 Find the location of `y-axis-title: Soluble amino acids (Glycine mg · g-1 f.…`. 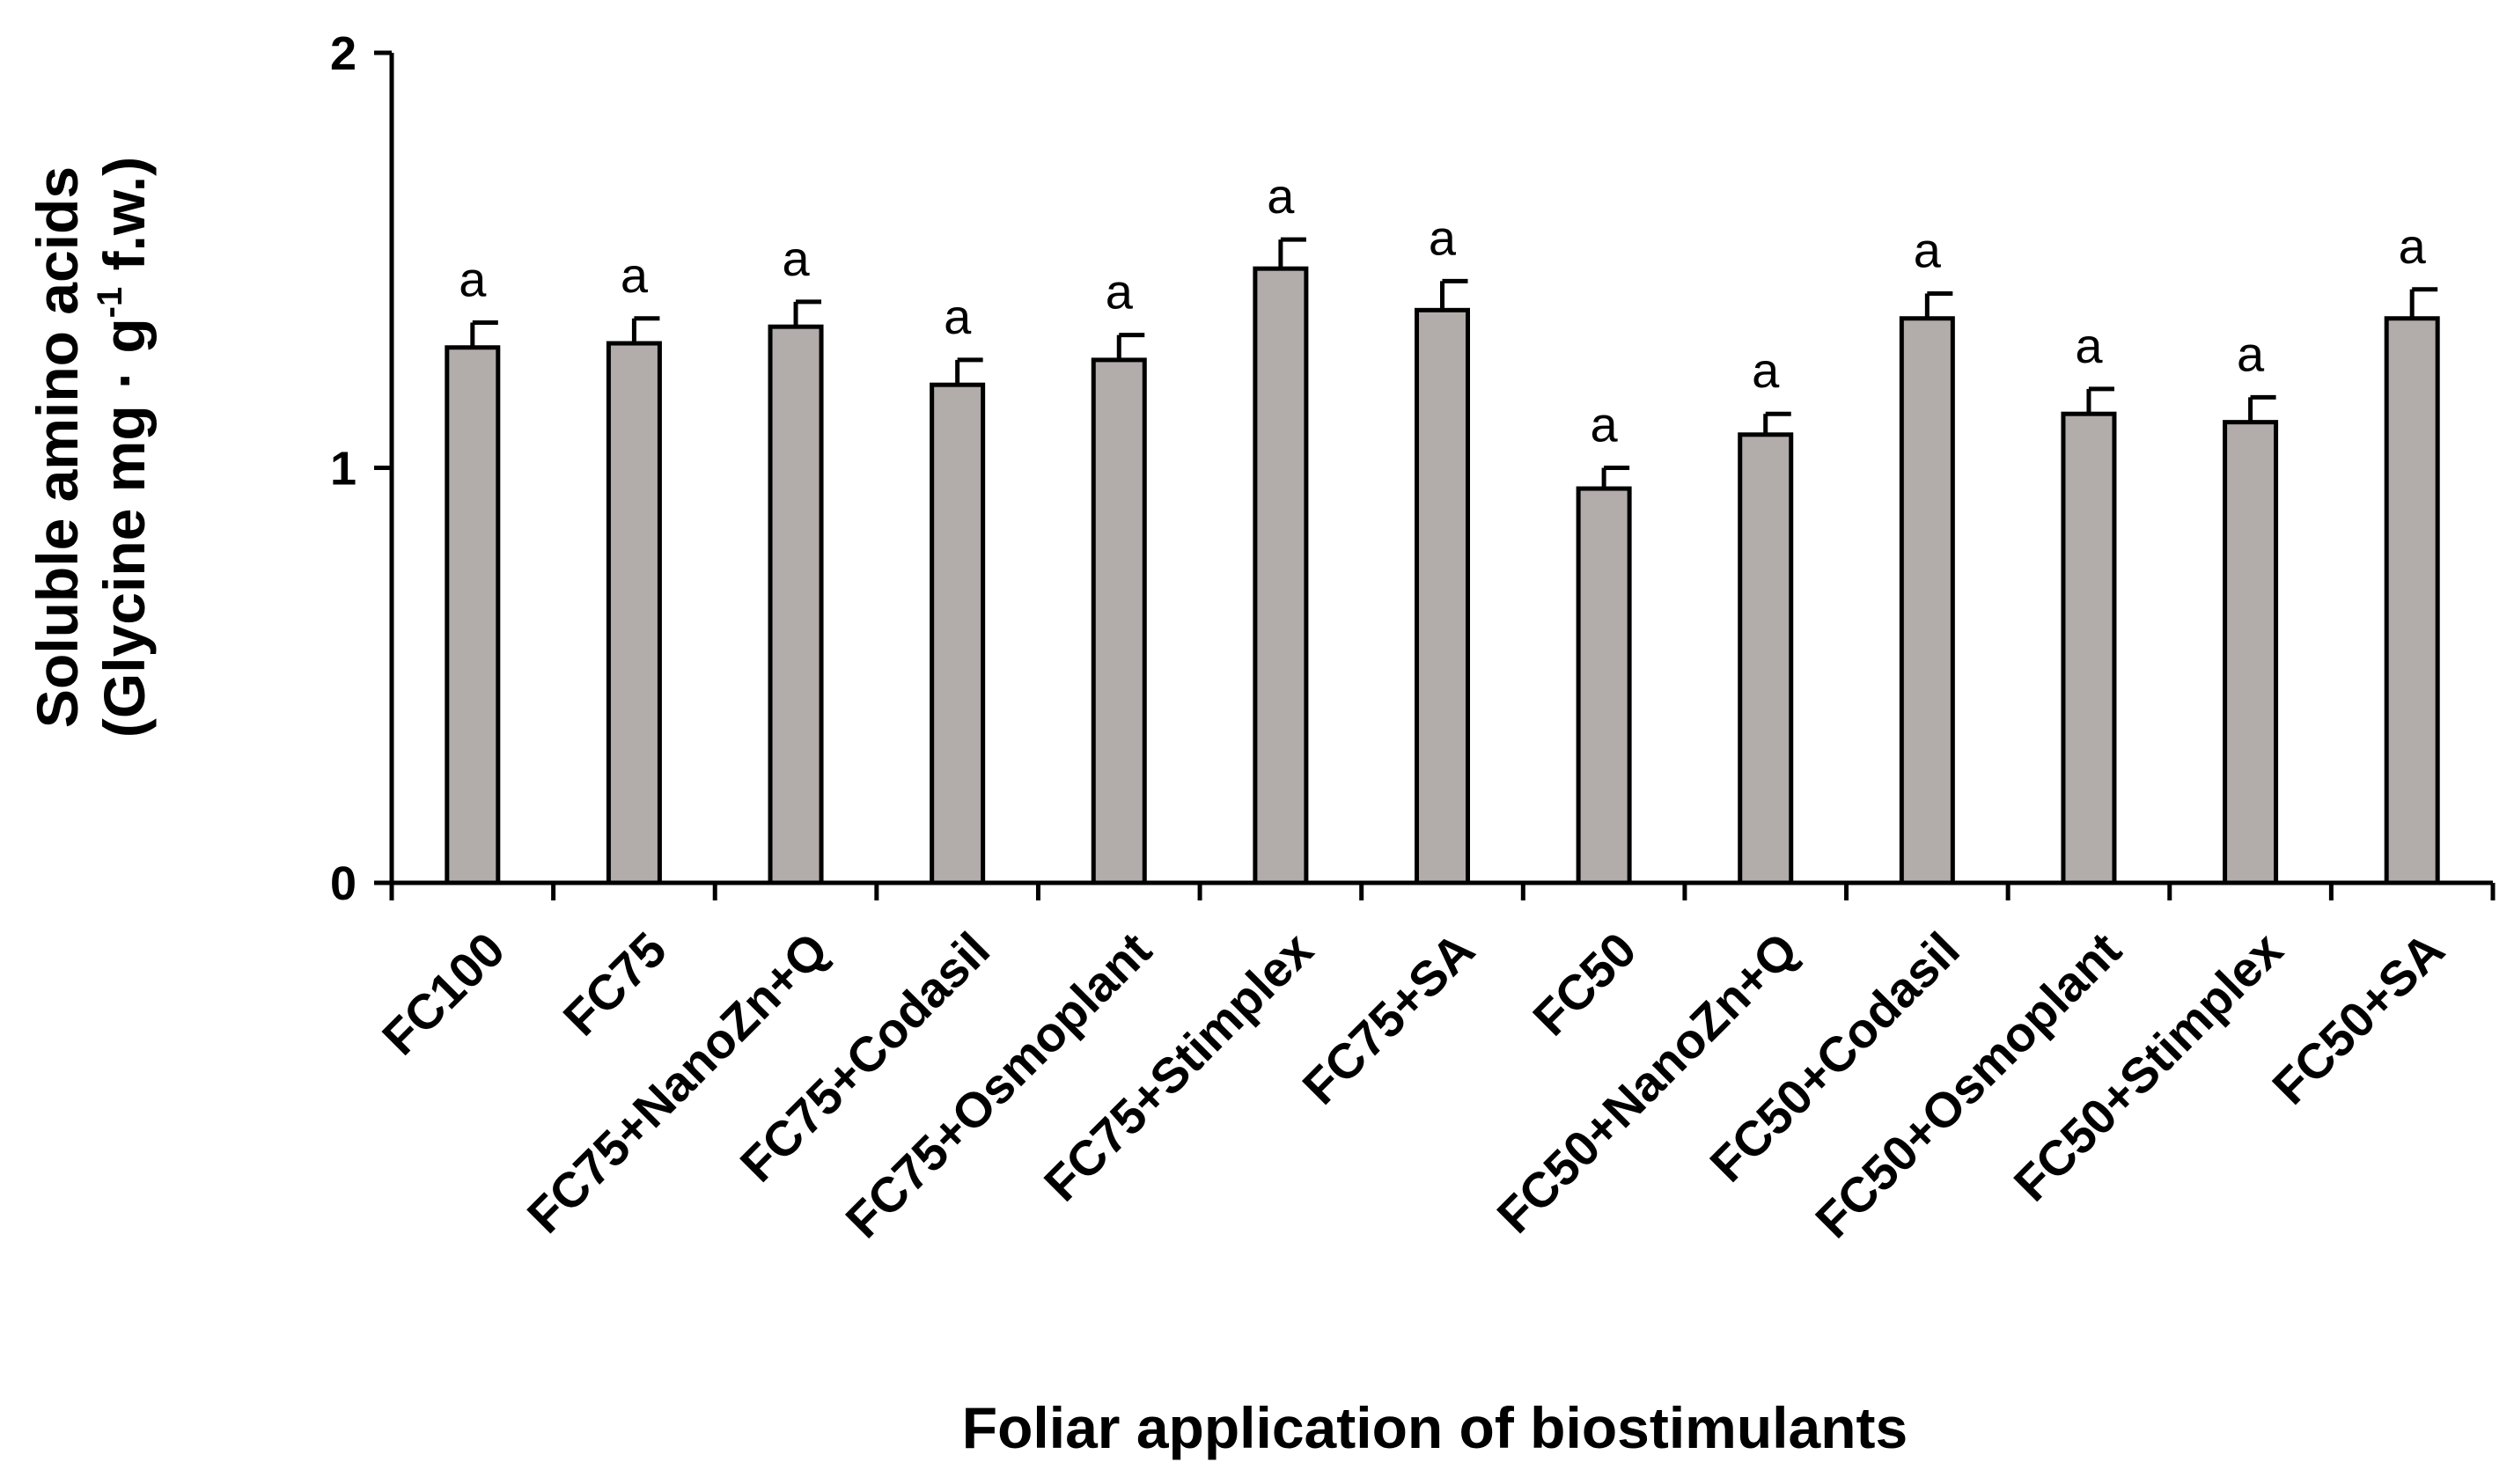

y-axis-title: Soluble amino acids (Glycine mg · g-1 f.… is located at coordinates (91, 448).